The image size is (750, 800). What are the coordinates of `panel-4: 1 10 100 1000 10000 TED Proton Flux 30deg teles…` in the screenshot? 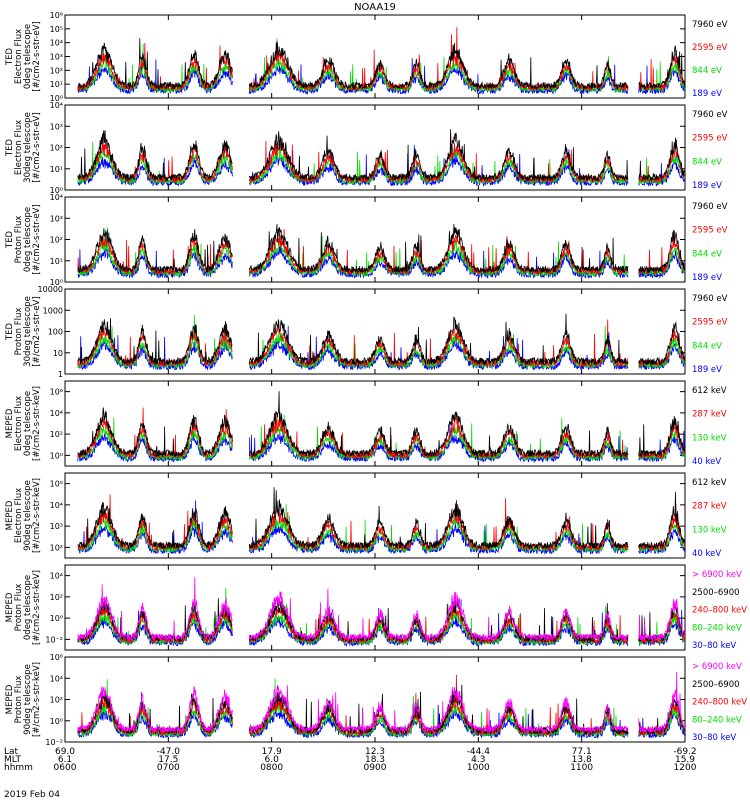 It's located at (366, 332).